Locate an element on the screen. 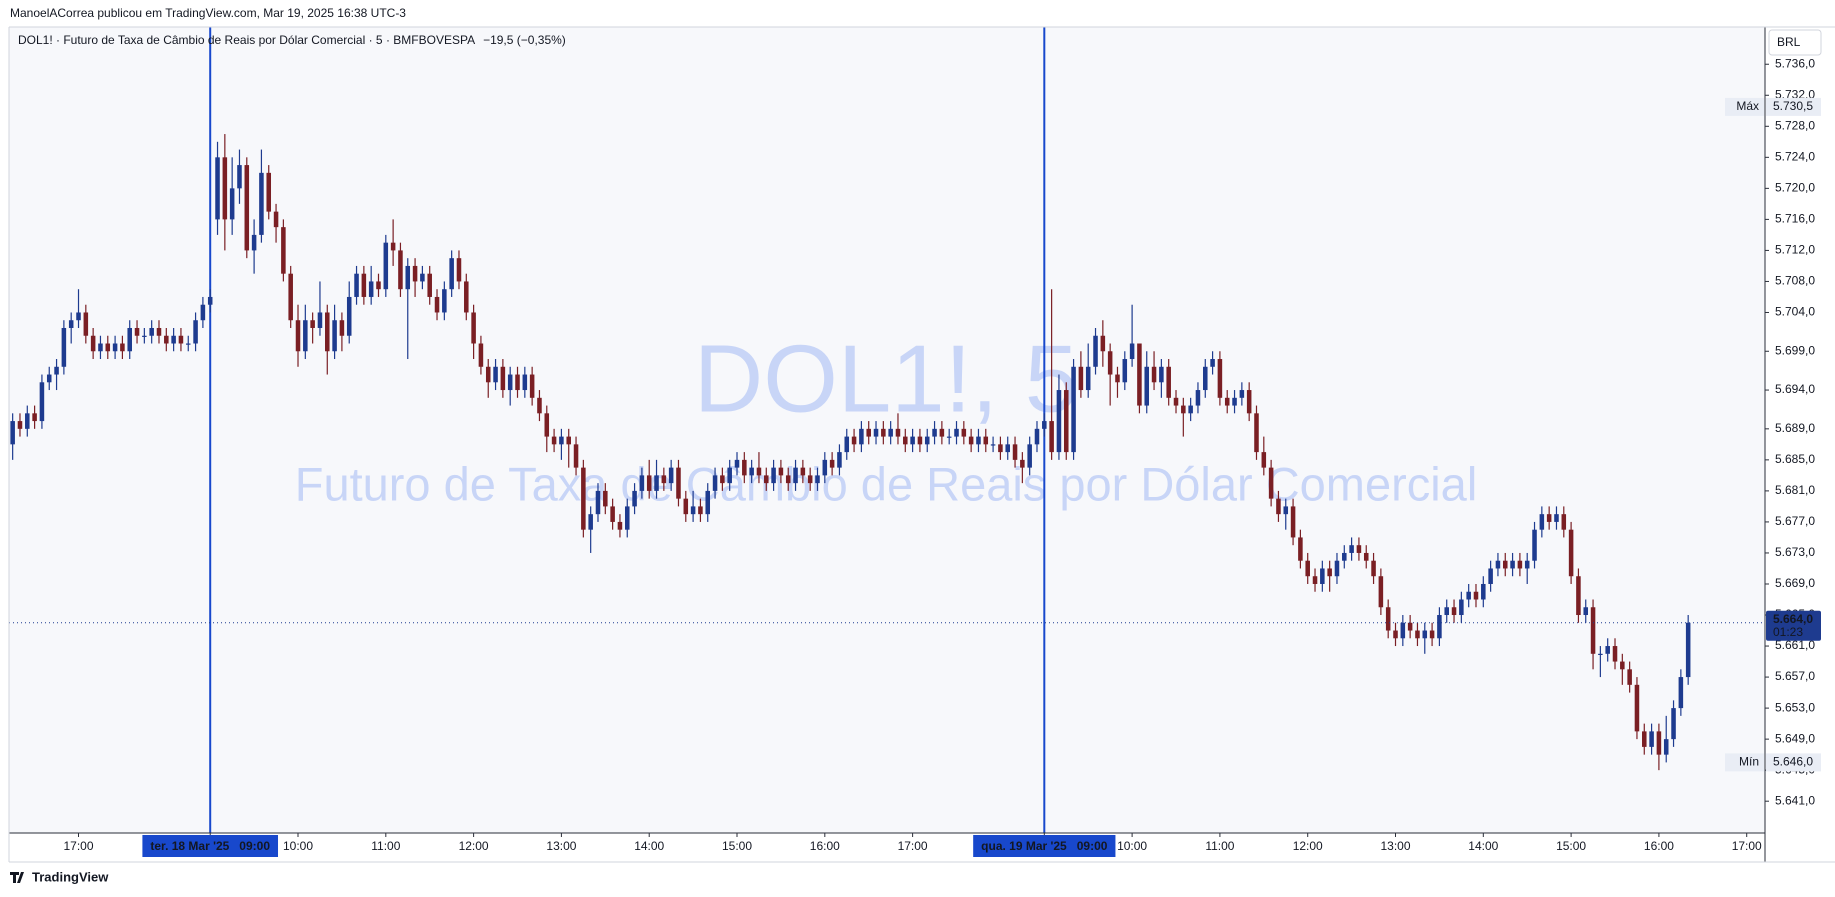  x-tick-label: 14:00 is located at coordinates (1483, 846).